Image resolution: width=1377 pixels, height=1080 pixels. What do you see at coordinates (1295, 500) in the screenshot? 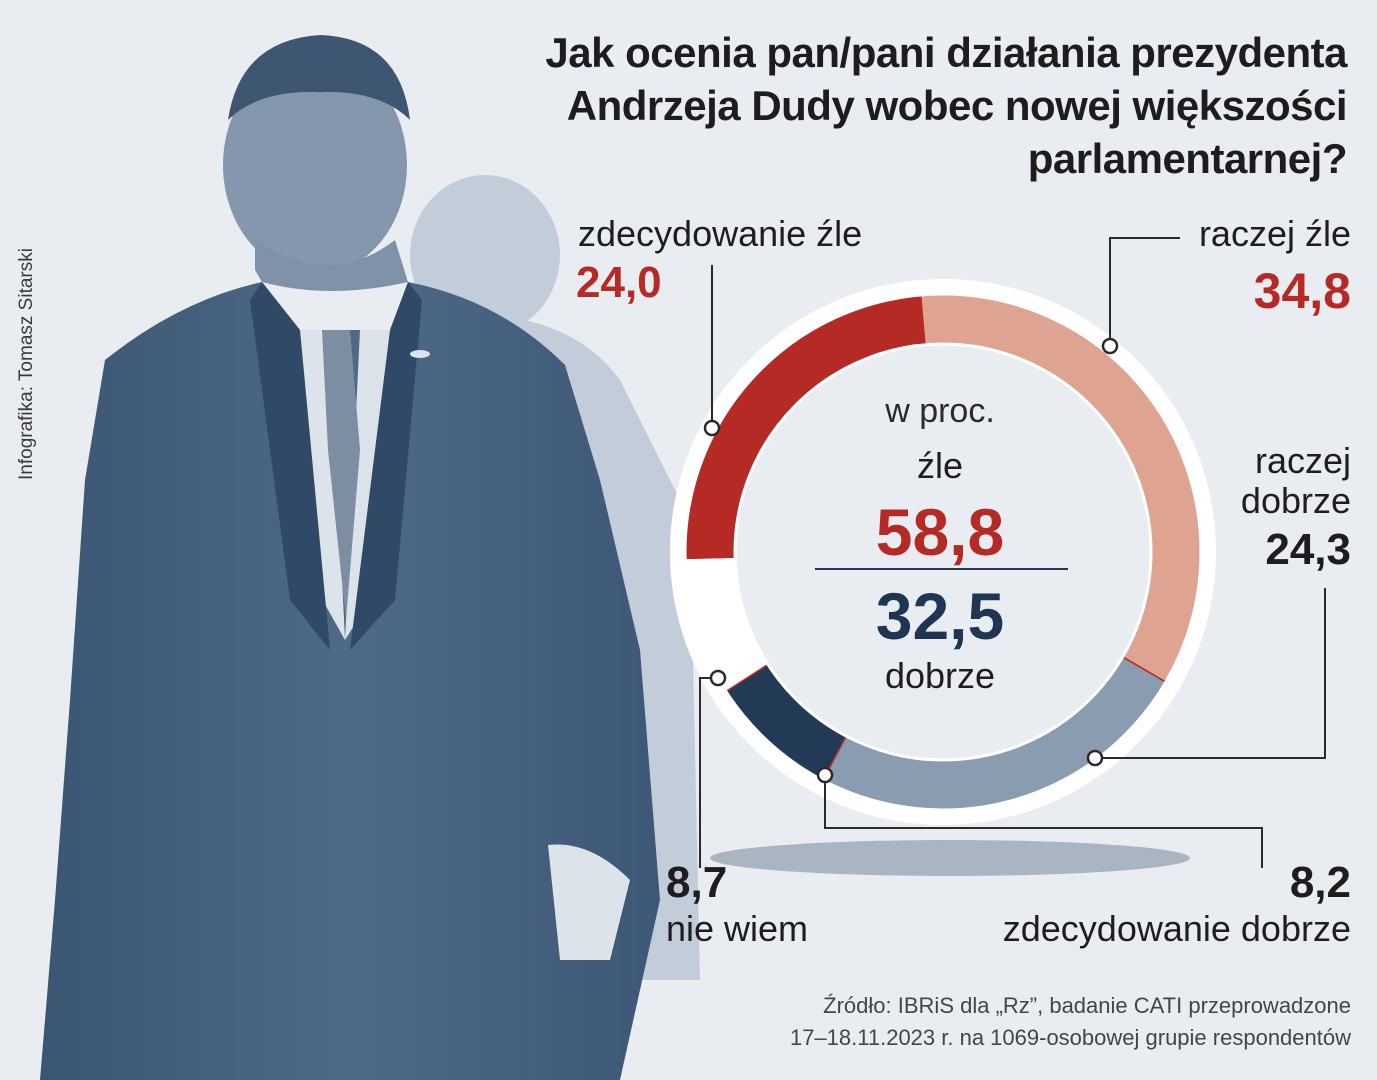
I see `label-rather-good-line2: dobrze` at bounding box center [1295, 500].